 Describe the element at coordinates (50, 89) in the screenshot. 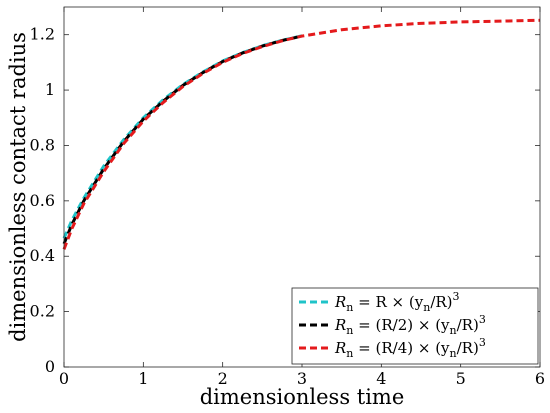

I see `y-tick-label: 1` at that location.